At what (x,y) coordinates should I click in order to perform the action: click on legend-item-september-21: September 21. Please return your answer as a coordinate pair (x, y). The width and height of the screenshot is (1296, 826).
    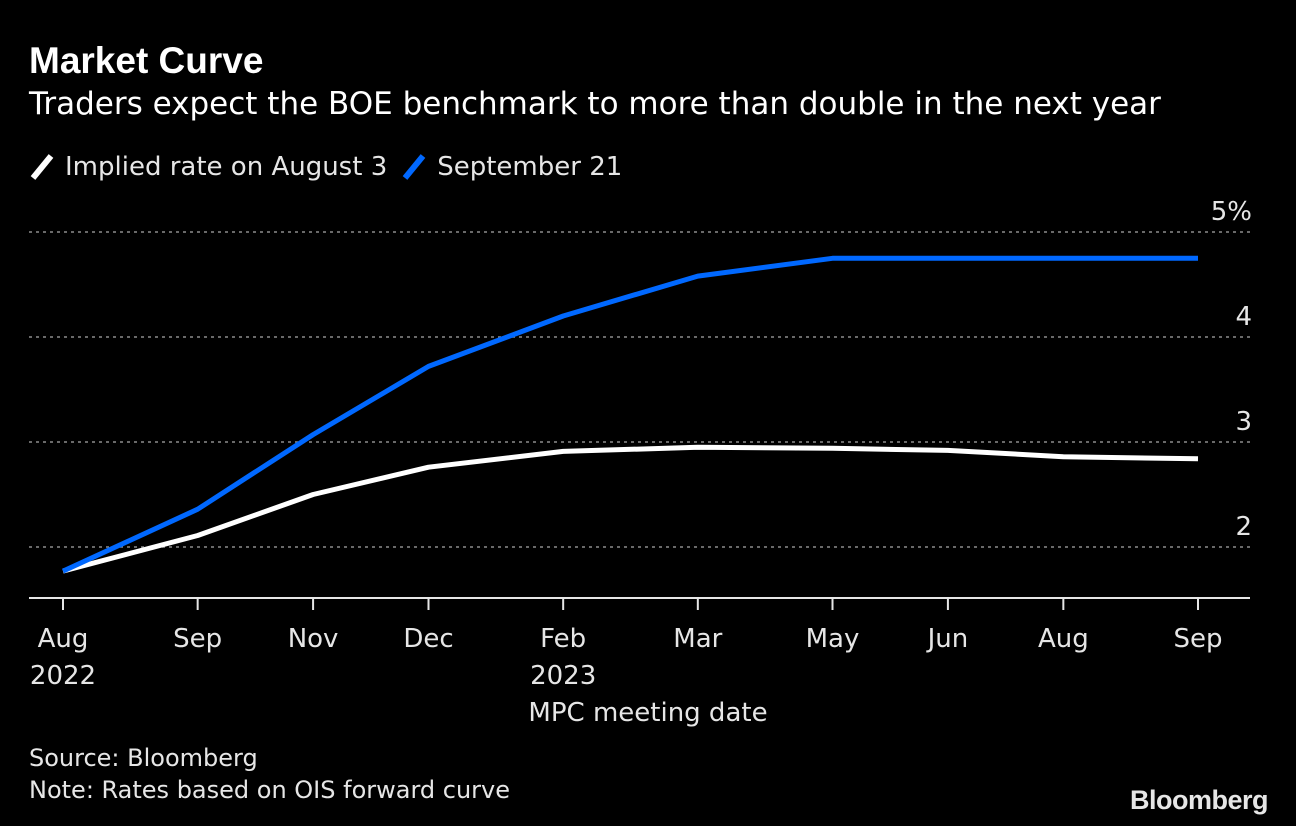
    Looking at the image, I should click on (511, 167).